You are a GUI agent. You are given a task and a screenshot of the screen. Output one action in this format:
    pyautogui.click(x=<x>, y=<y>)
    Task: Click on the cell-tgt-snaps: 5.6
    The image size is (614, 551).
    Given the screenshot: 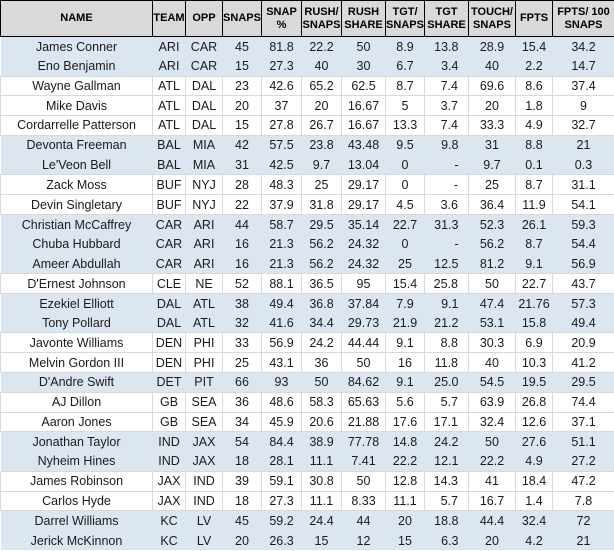 What is the action you would take?
    pyautogui.click(x=405, y=402)
    